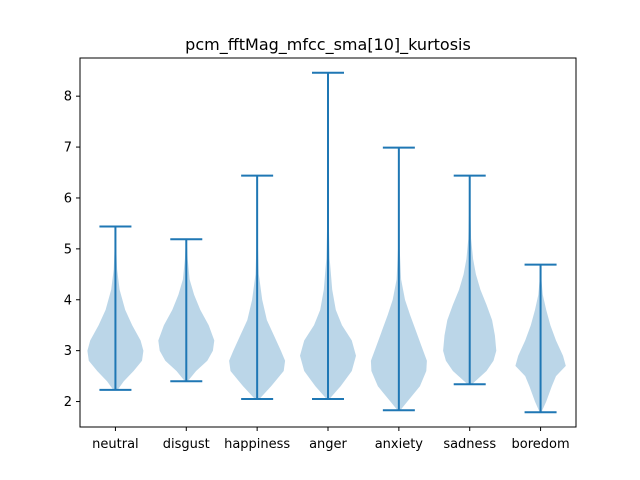 The height and width of the screenshot is (480, 640). I want to click on x-tick-label: happiness, so click(257, 444).